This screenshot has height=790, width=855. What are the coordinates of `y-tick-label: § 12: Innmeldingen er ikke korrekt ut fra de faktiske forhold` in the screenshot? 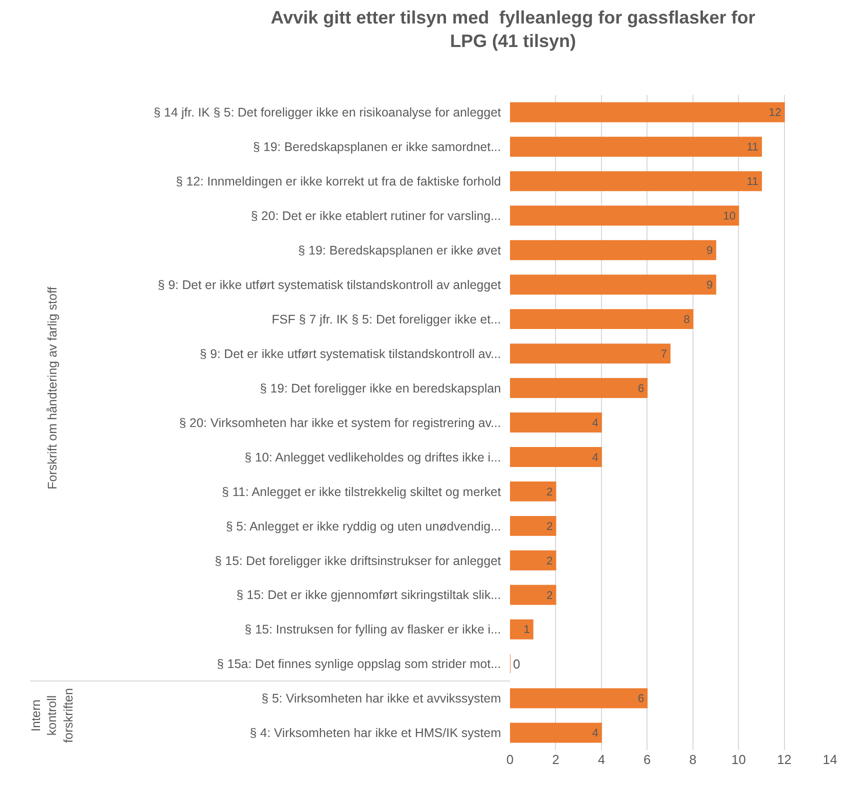 It's located at (339, 181).